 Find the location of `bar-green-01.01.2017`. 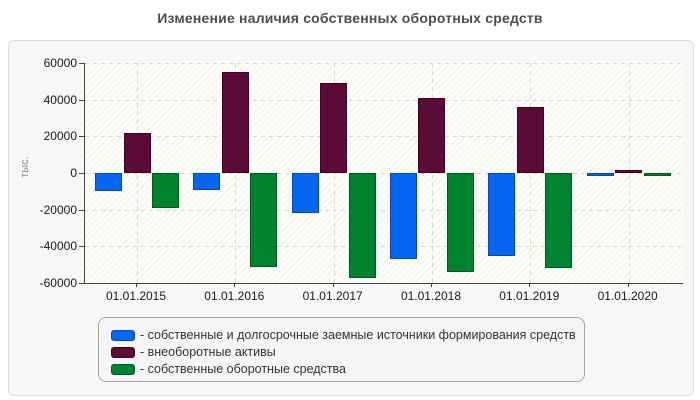

bar-green-01.01.2017 is located at coordinates (362, 225).